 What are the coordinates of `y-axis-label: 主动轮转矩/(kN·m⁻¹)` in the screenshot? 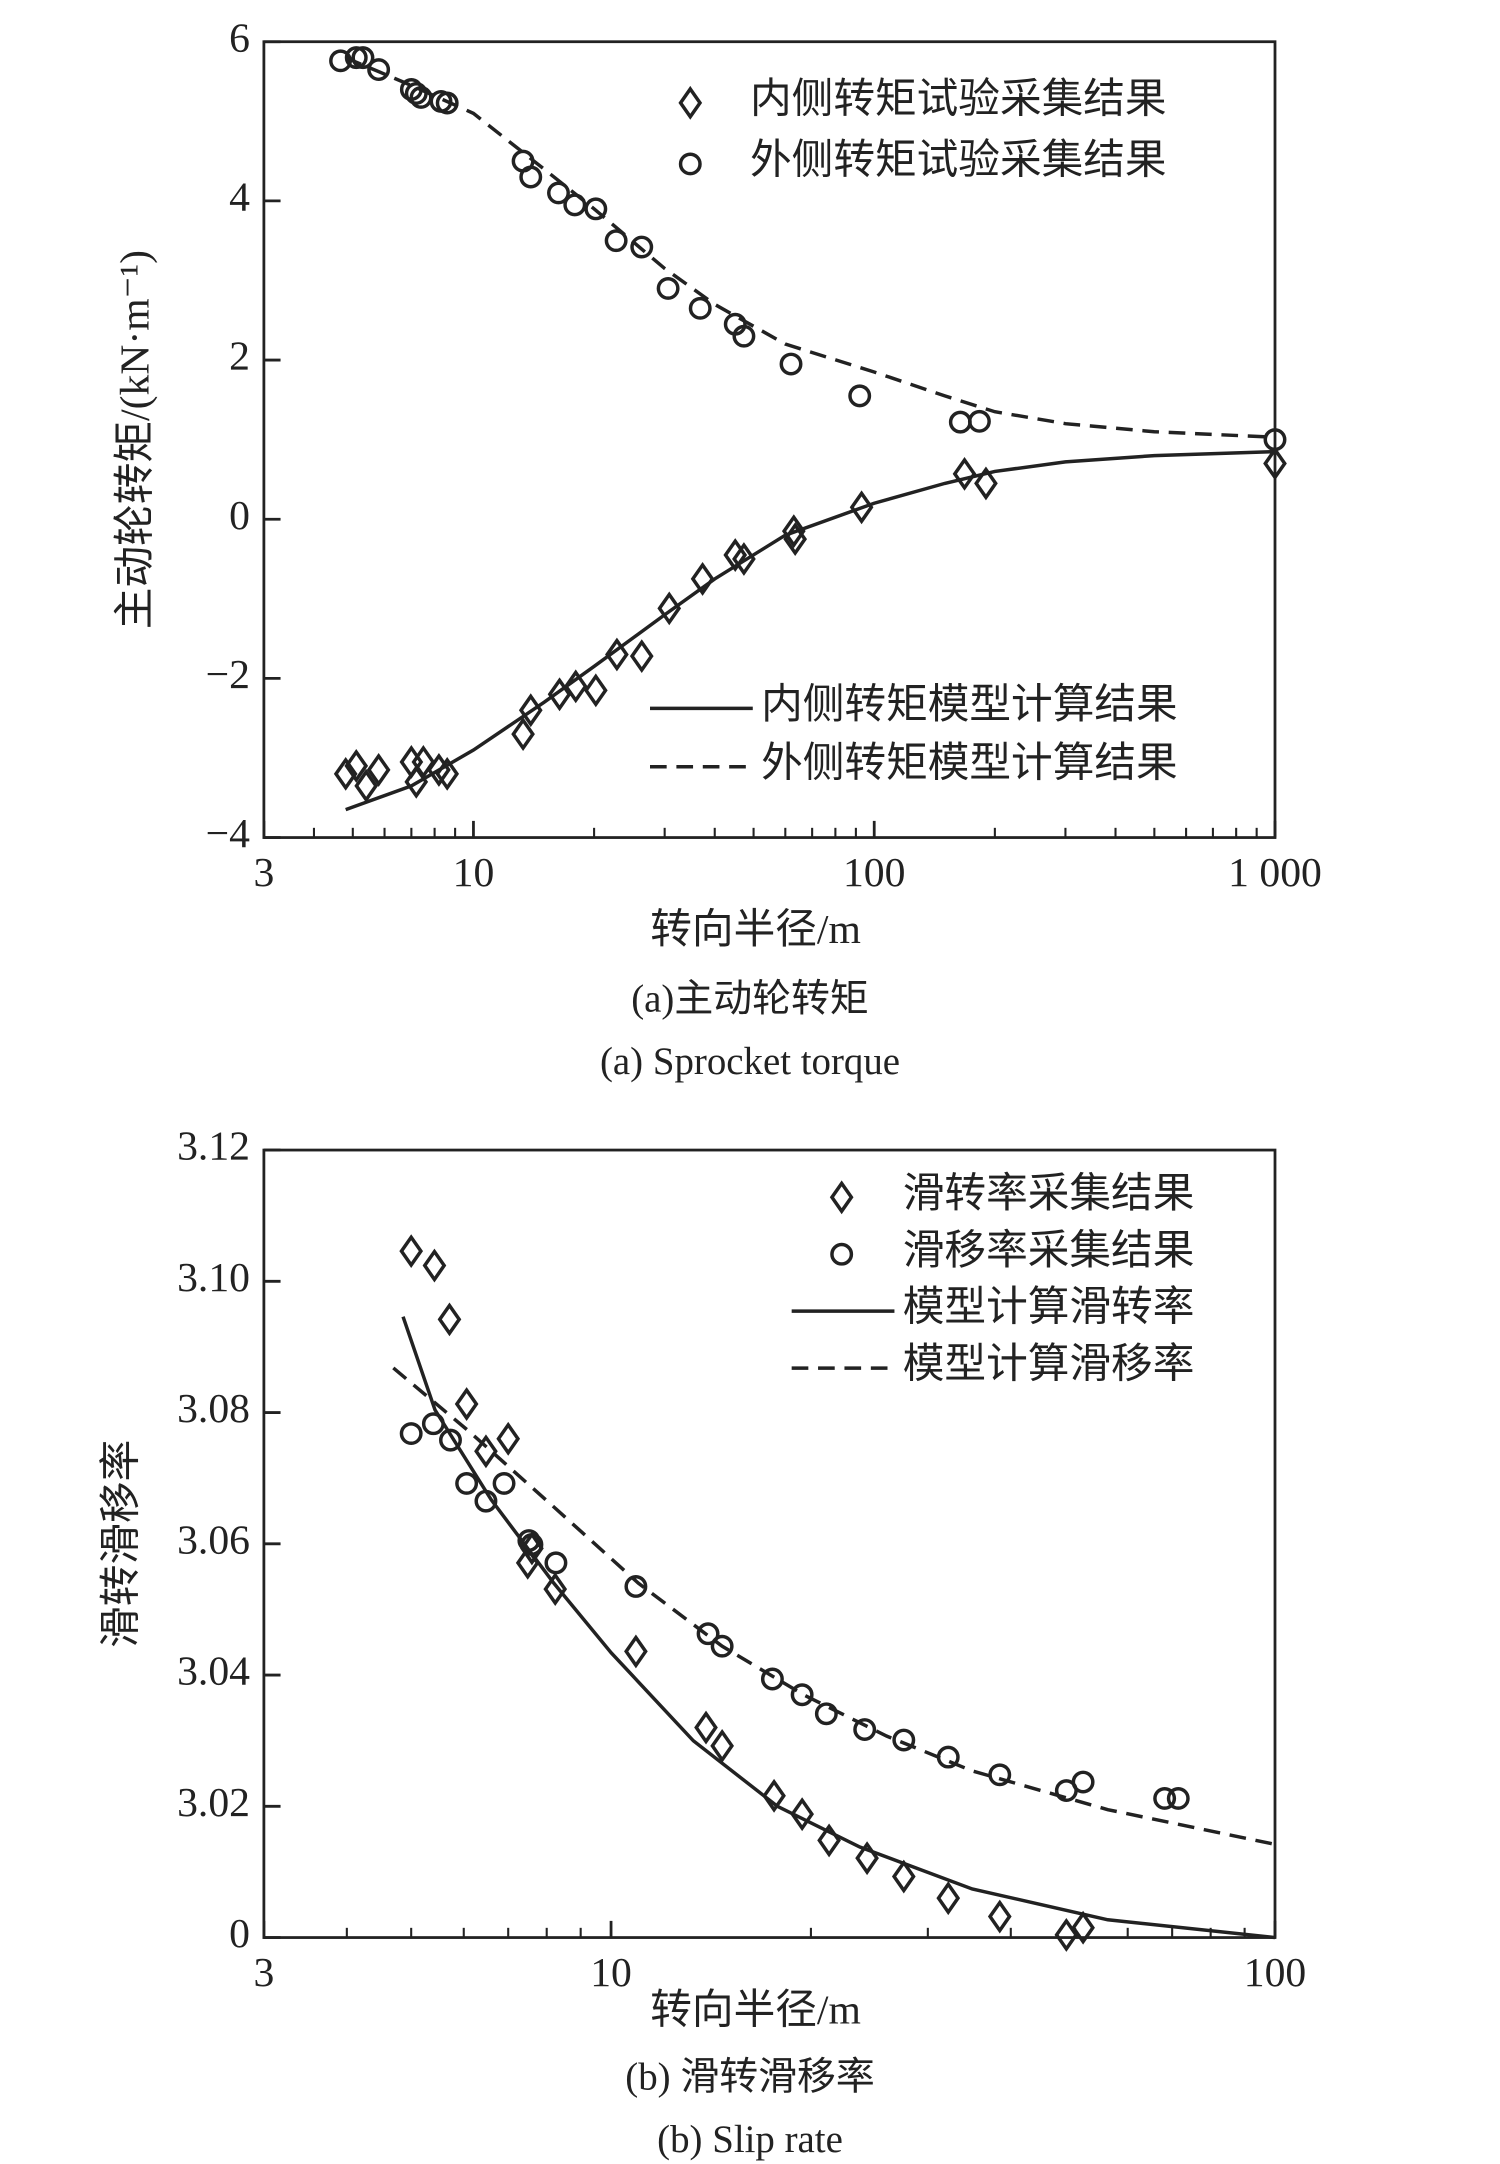 It's located at (135, 439).